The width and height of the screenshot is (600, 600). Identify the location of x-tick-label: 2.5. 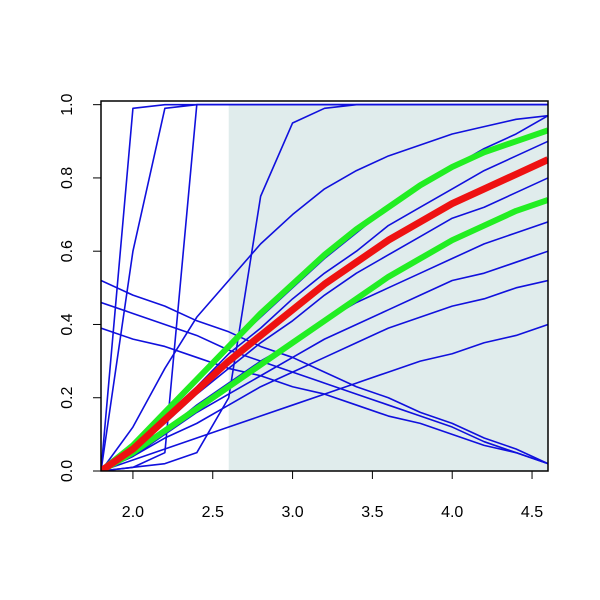
(213, 512).